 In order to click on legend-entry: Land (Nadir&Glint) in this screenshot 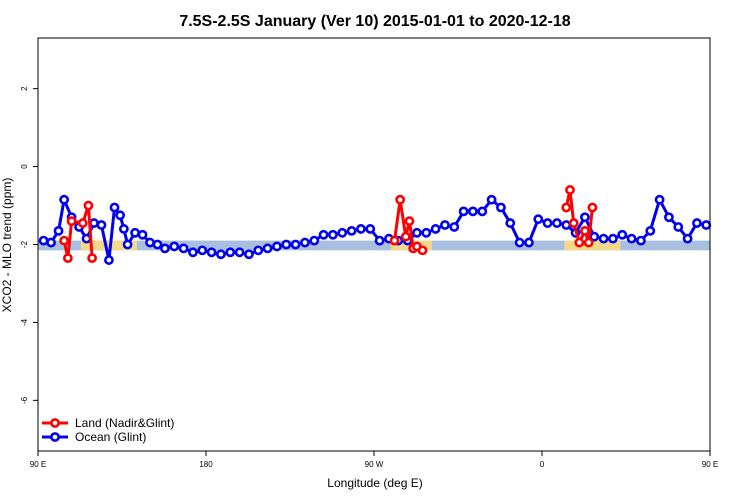, I will do `click(108, 423)`.